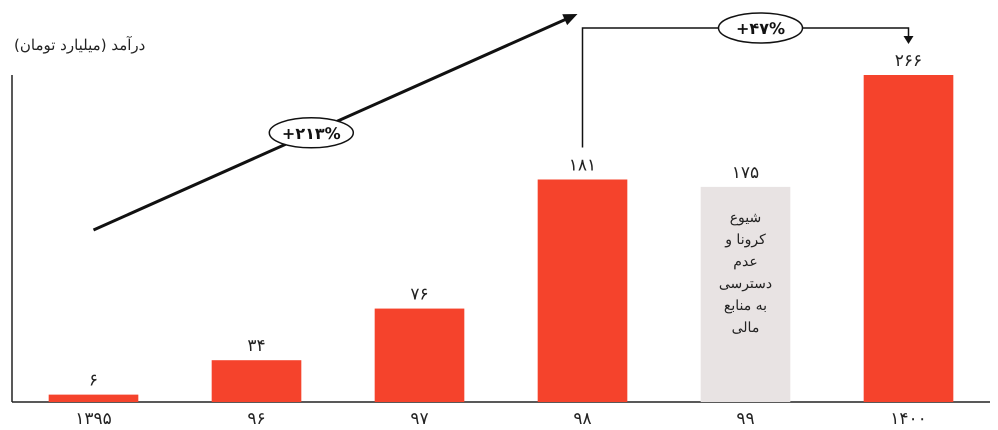 This screenshot has height=430, width=998. Describe the element at coordinates (311, 133) in the screenshot. I see `annotation: +۲۱۳%` at that location.